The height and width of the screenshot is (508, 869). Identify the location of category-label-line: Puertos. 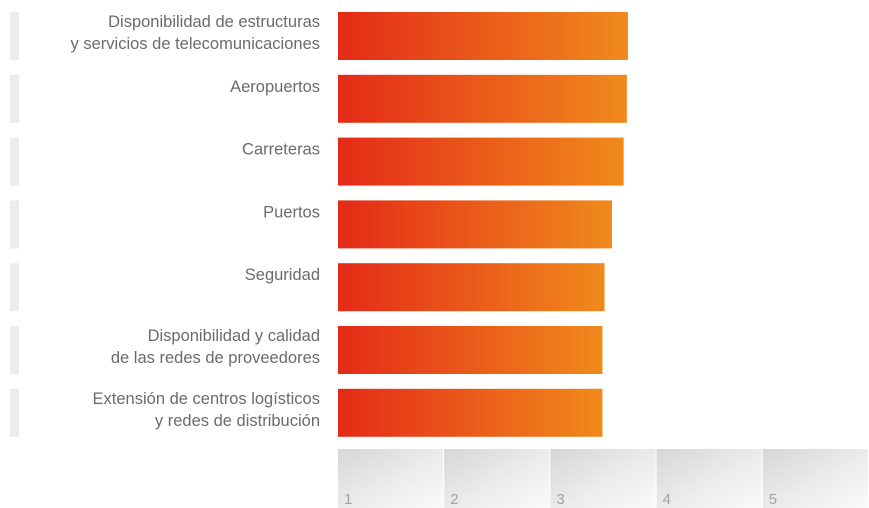
(291, 212).